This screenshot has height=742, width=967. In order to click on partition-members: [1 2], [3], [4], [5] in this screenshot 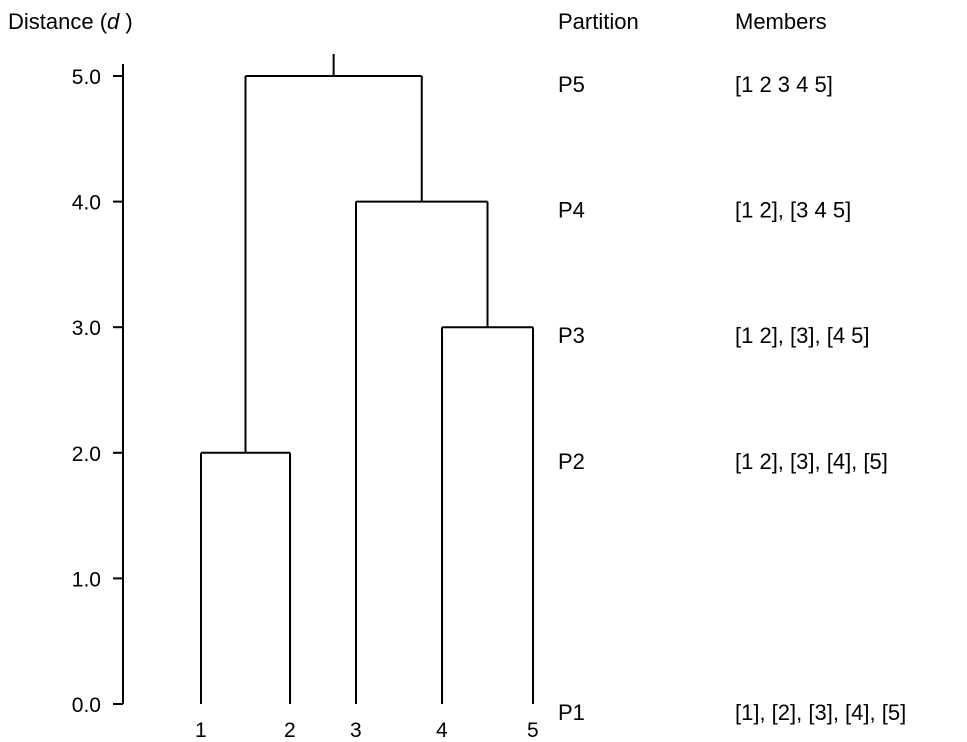, I will do `click(811, 461)`.